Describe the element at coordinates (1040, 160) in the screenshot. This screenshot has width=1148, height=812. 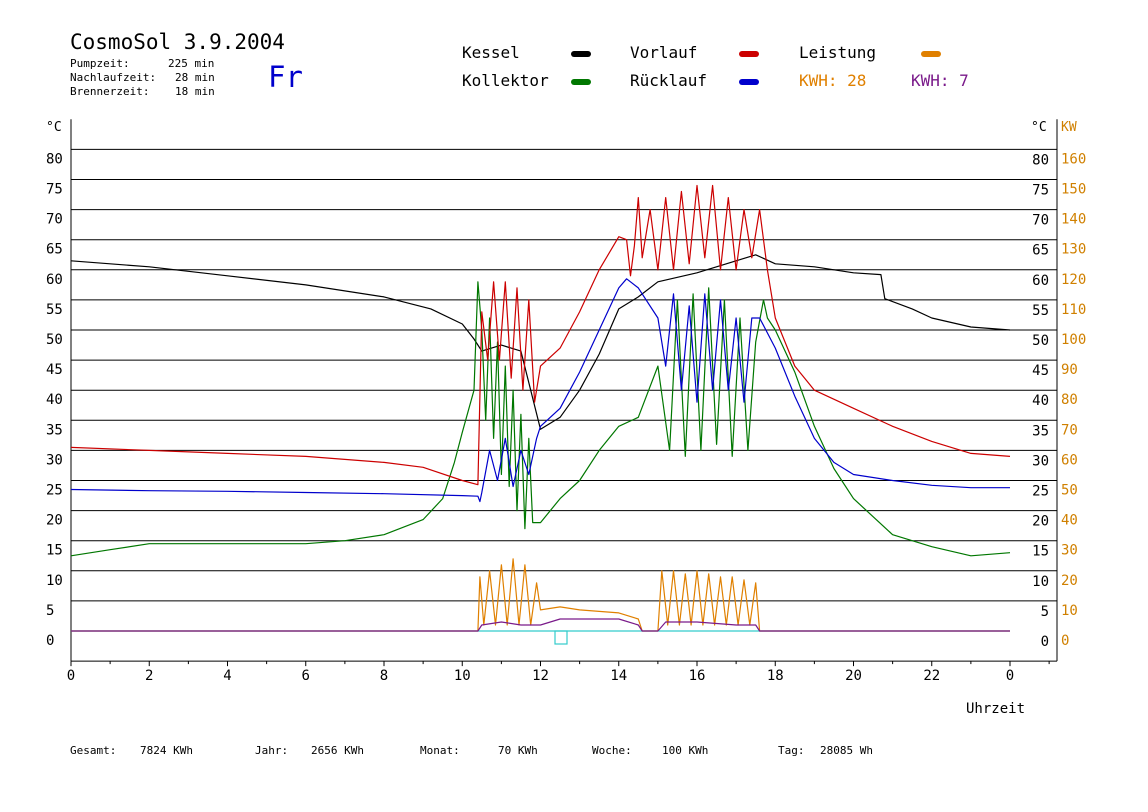
I see `y-right-tick-label-80: 80` at that location.